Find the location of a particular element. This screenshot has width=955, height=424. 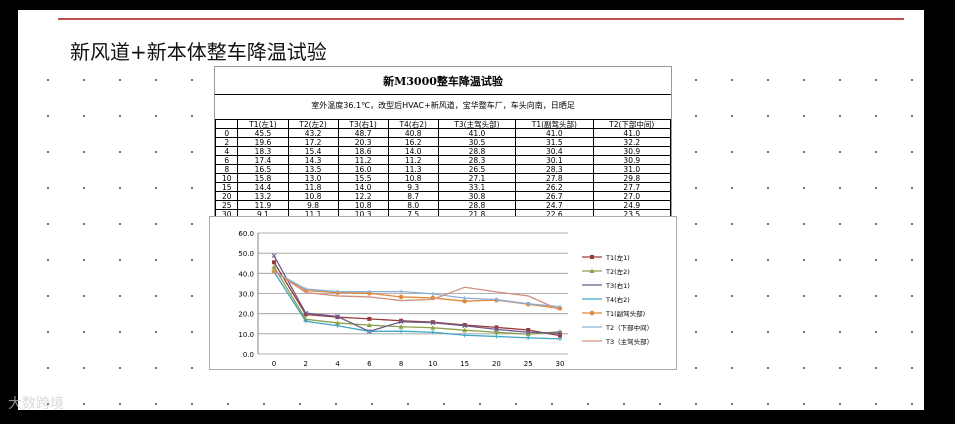

table-header-cell: T3(右1) is located at coordinates (363, 124).